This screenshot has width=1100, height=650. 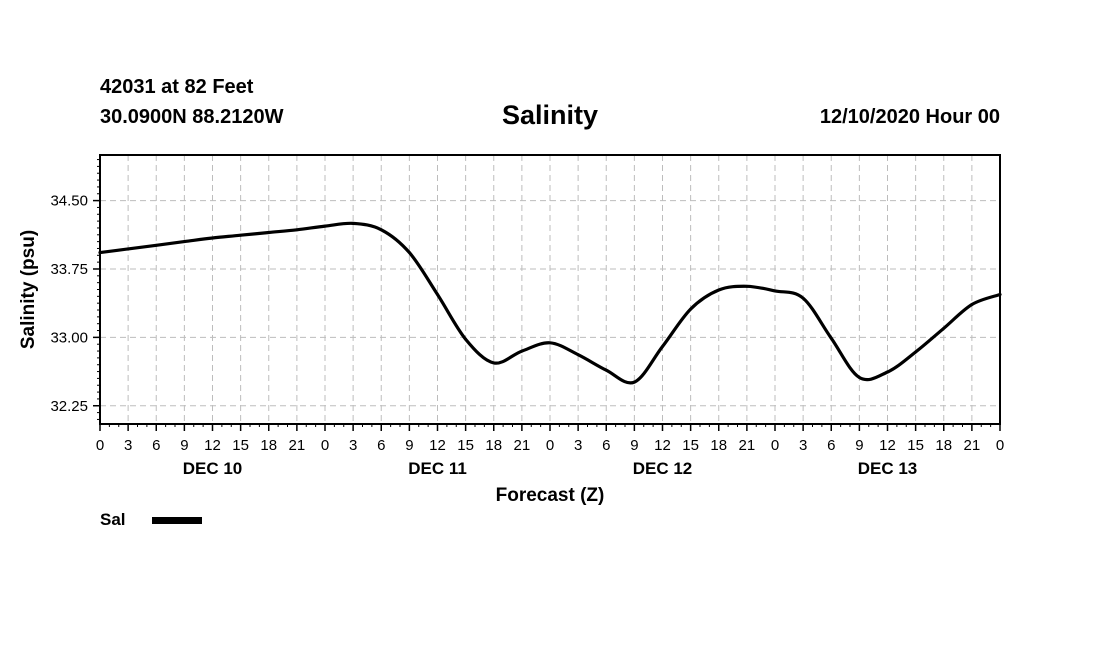 What do you see at coordinates (213, 468) in the screenshot?
I see `day-label: DEC 10` at bounding box center [213, 468].